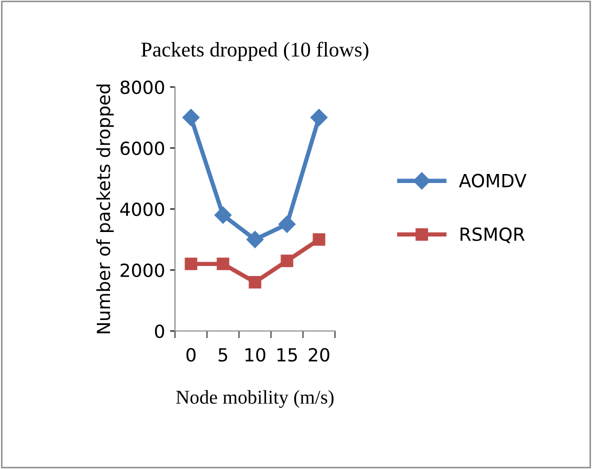 The height and width of the screenshot is (469, 592). What do you see at coordinates (255, 399) in the screenshot?
I see `x-axis-title: Node mobility (m/s)` at bounding box center [255, 399].